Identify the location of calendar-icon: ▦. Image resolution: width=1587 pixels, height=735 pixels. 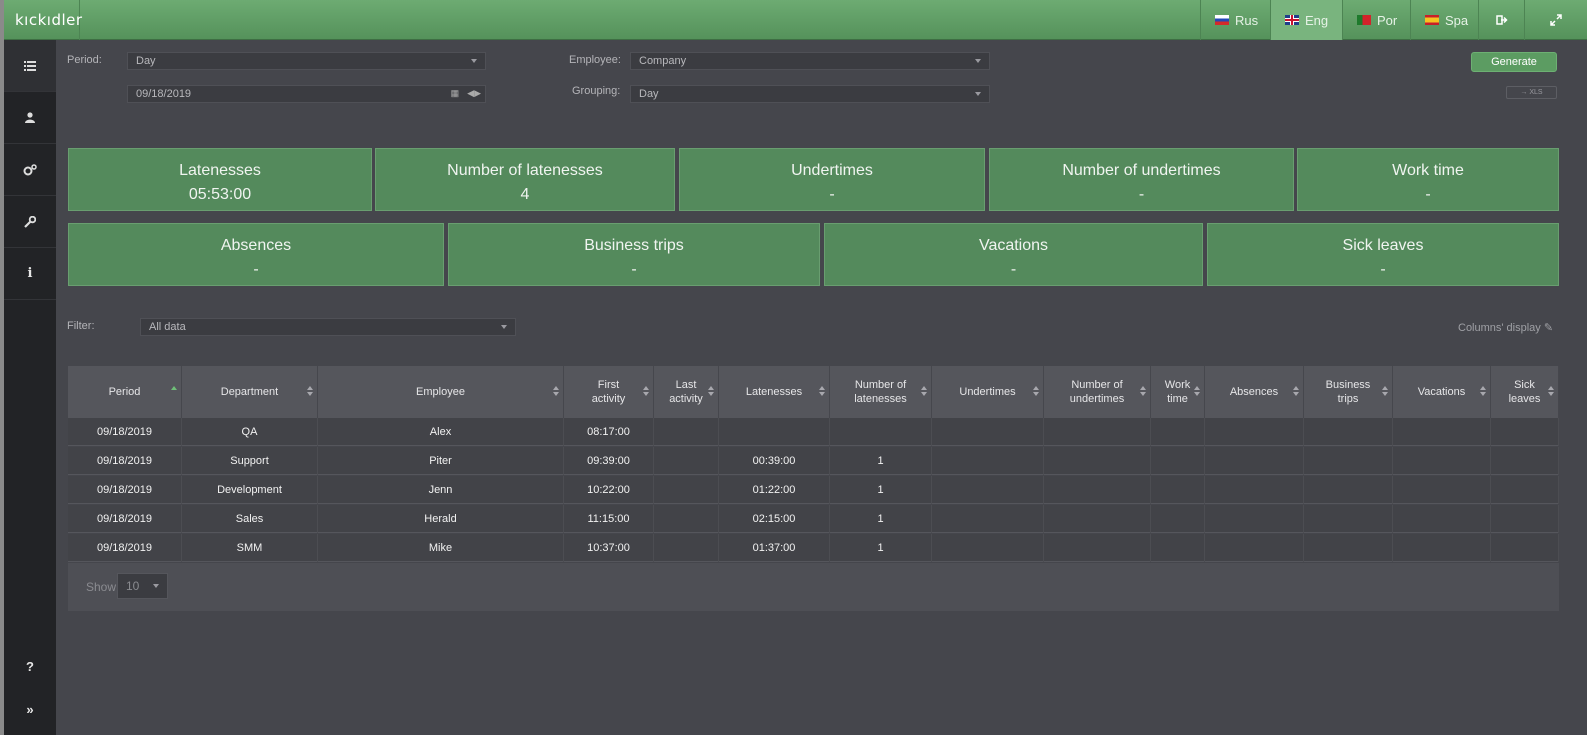
(455, 93).